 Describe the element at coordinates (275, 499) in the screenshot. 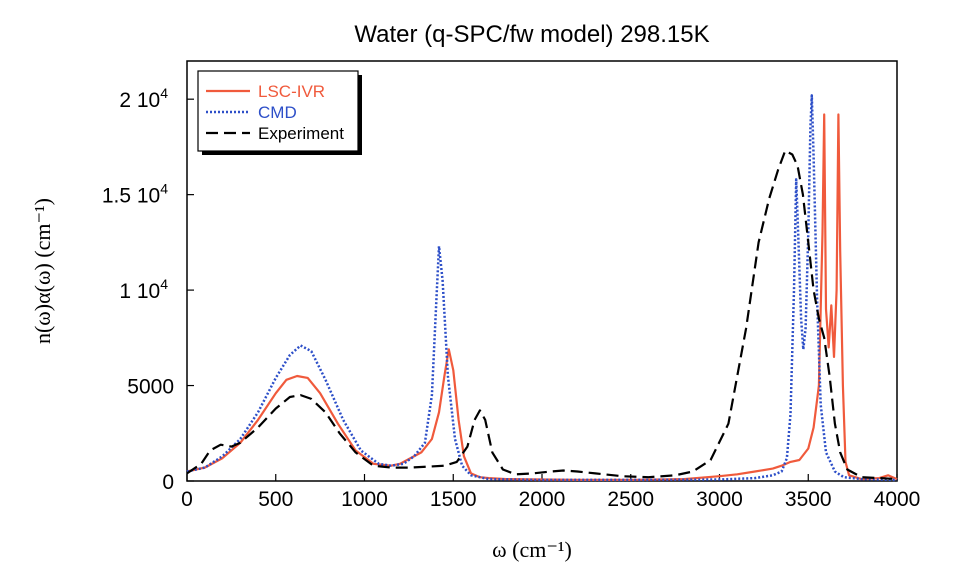

I see `x-tick-label: 500` at that location.